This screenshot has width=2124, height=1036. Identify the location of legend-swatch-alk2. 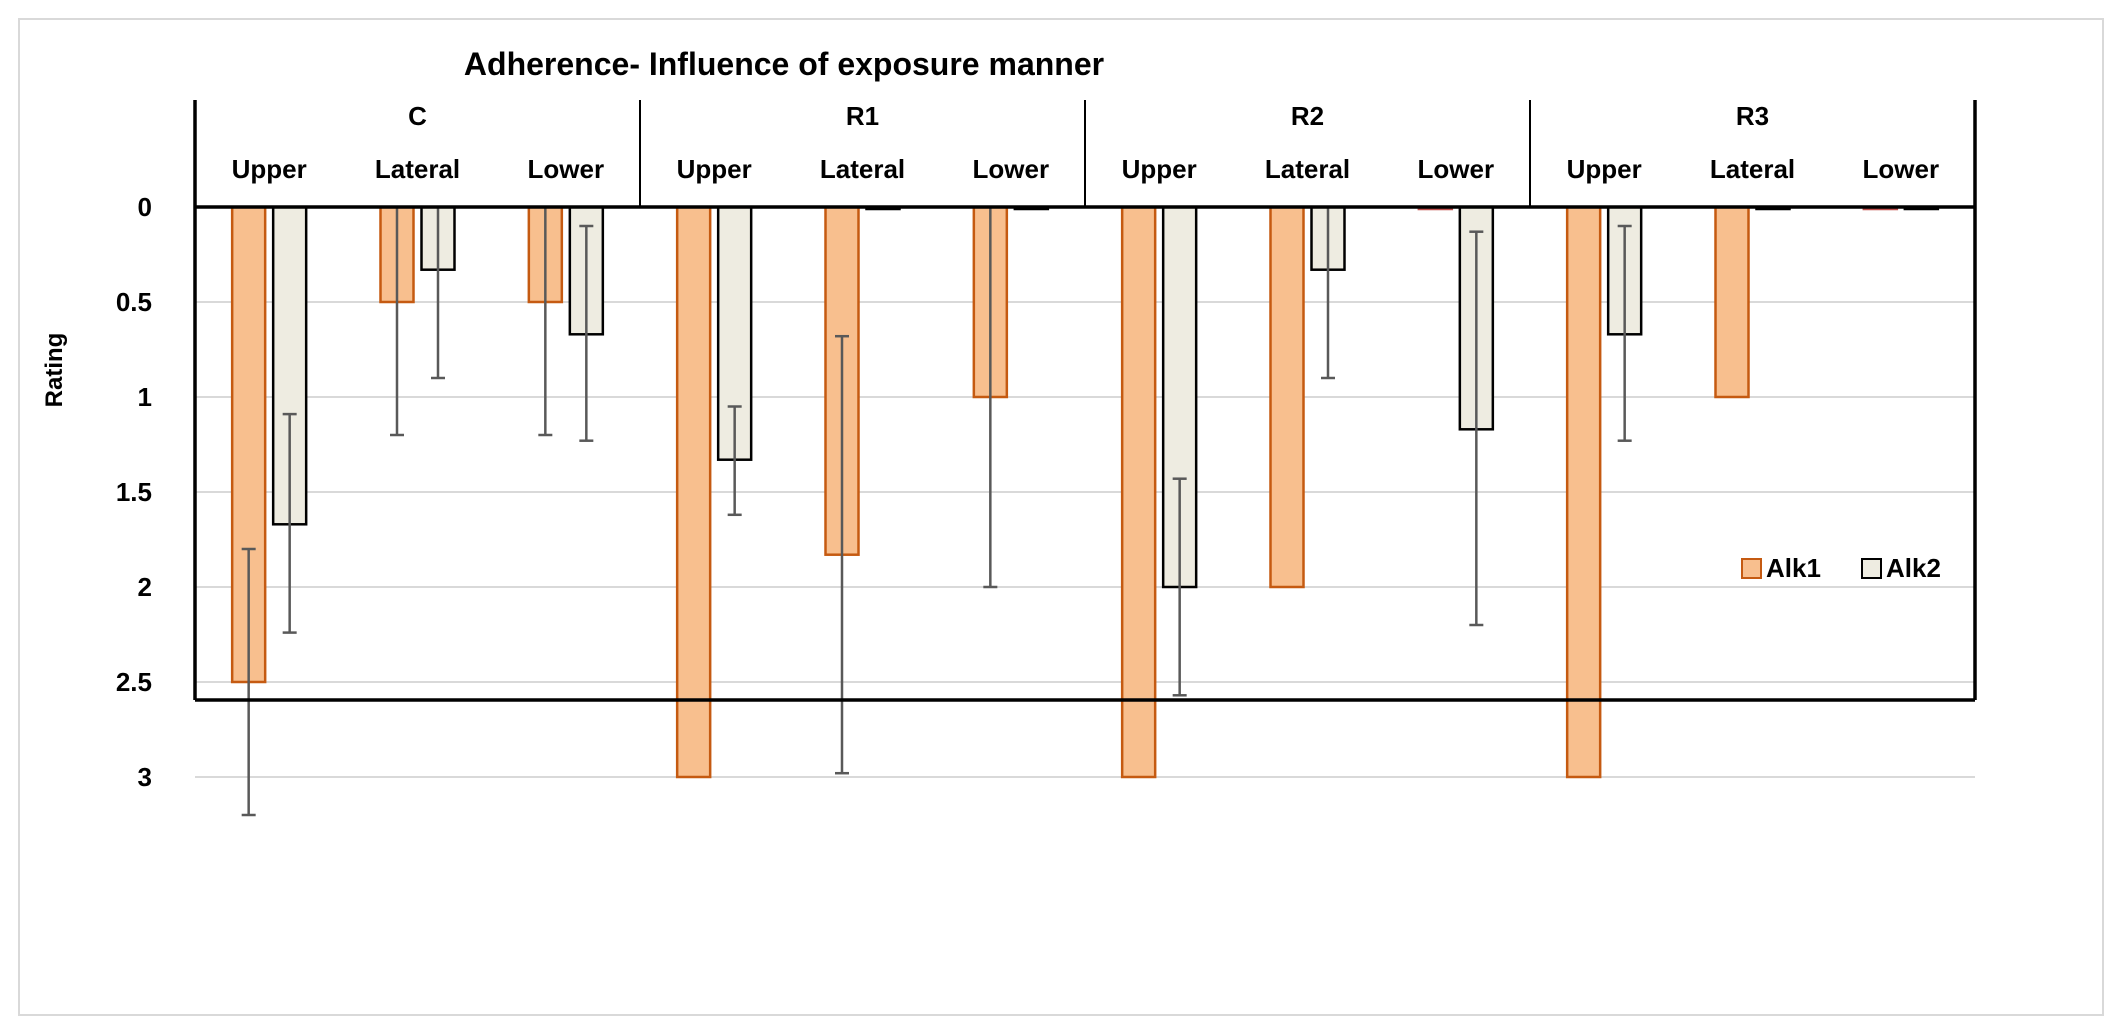
(1871, 568).